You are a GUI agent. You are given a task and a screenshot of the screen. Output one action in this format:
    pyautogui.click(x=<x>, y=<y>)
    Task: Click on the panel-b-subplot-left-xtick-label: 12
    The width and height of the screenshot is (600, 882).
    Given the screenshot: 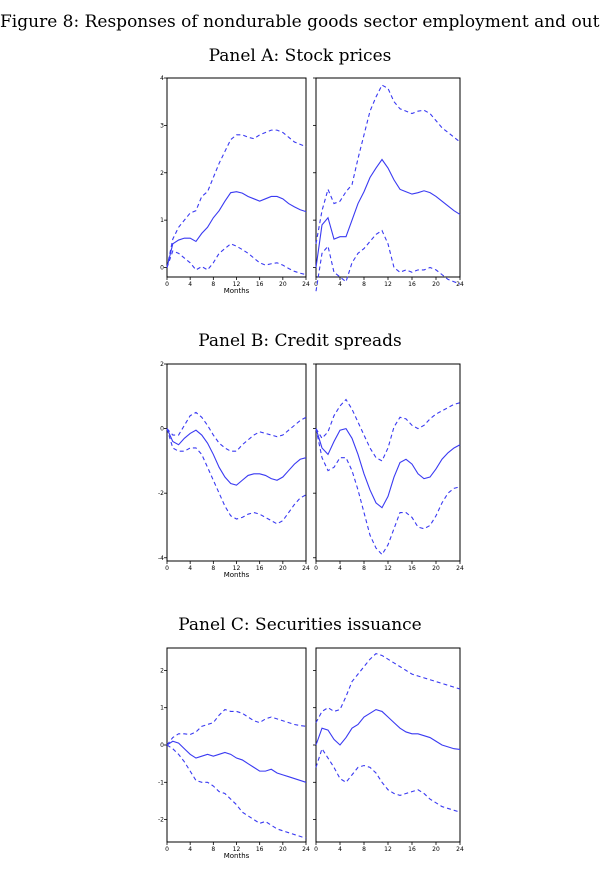 What is the action you would take?
    pyautogui.click(x=237, y=568)
    